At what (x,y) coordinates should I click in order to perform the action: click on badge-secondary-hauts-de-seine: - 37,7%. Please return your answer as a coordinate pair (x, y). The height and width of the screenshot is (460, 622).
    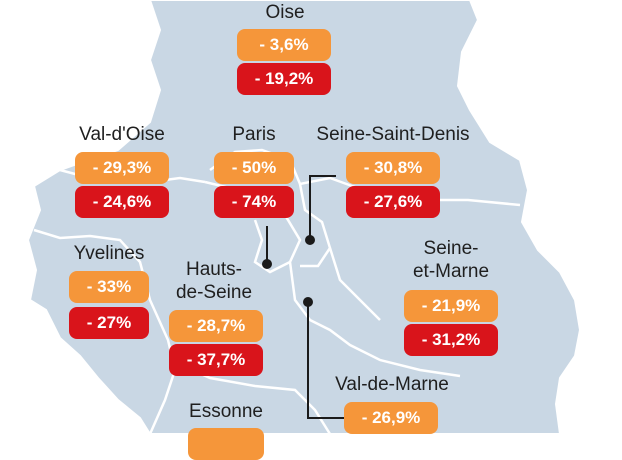
    Looking at the image, I should click on (216, 360).